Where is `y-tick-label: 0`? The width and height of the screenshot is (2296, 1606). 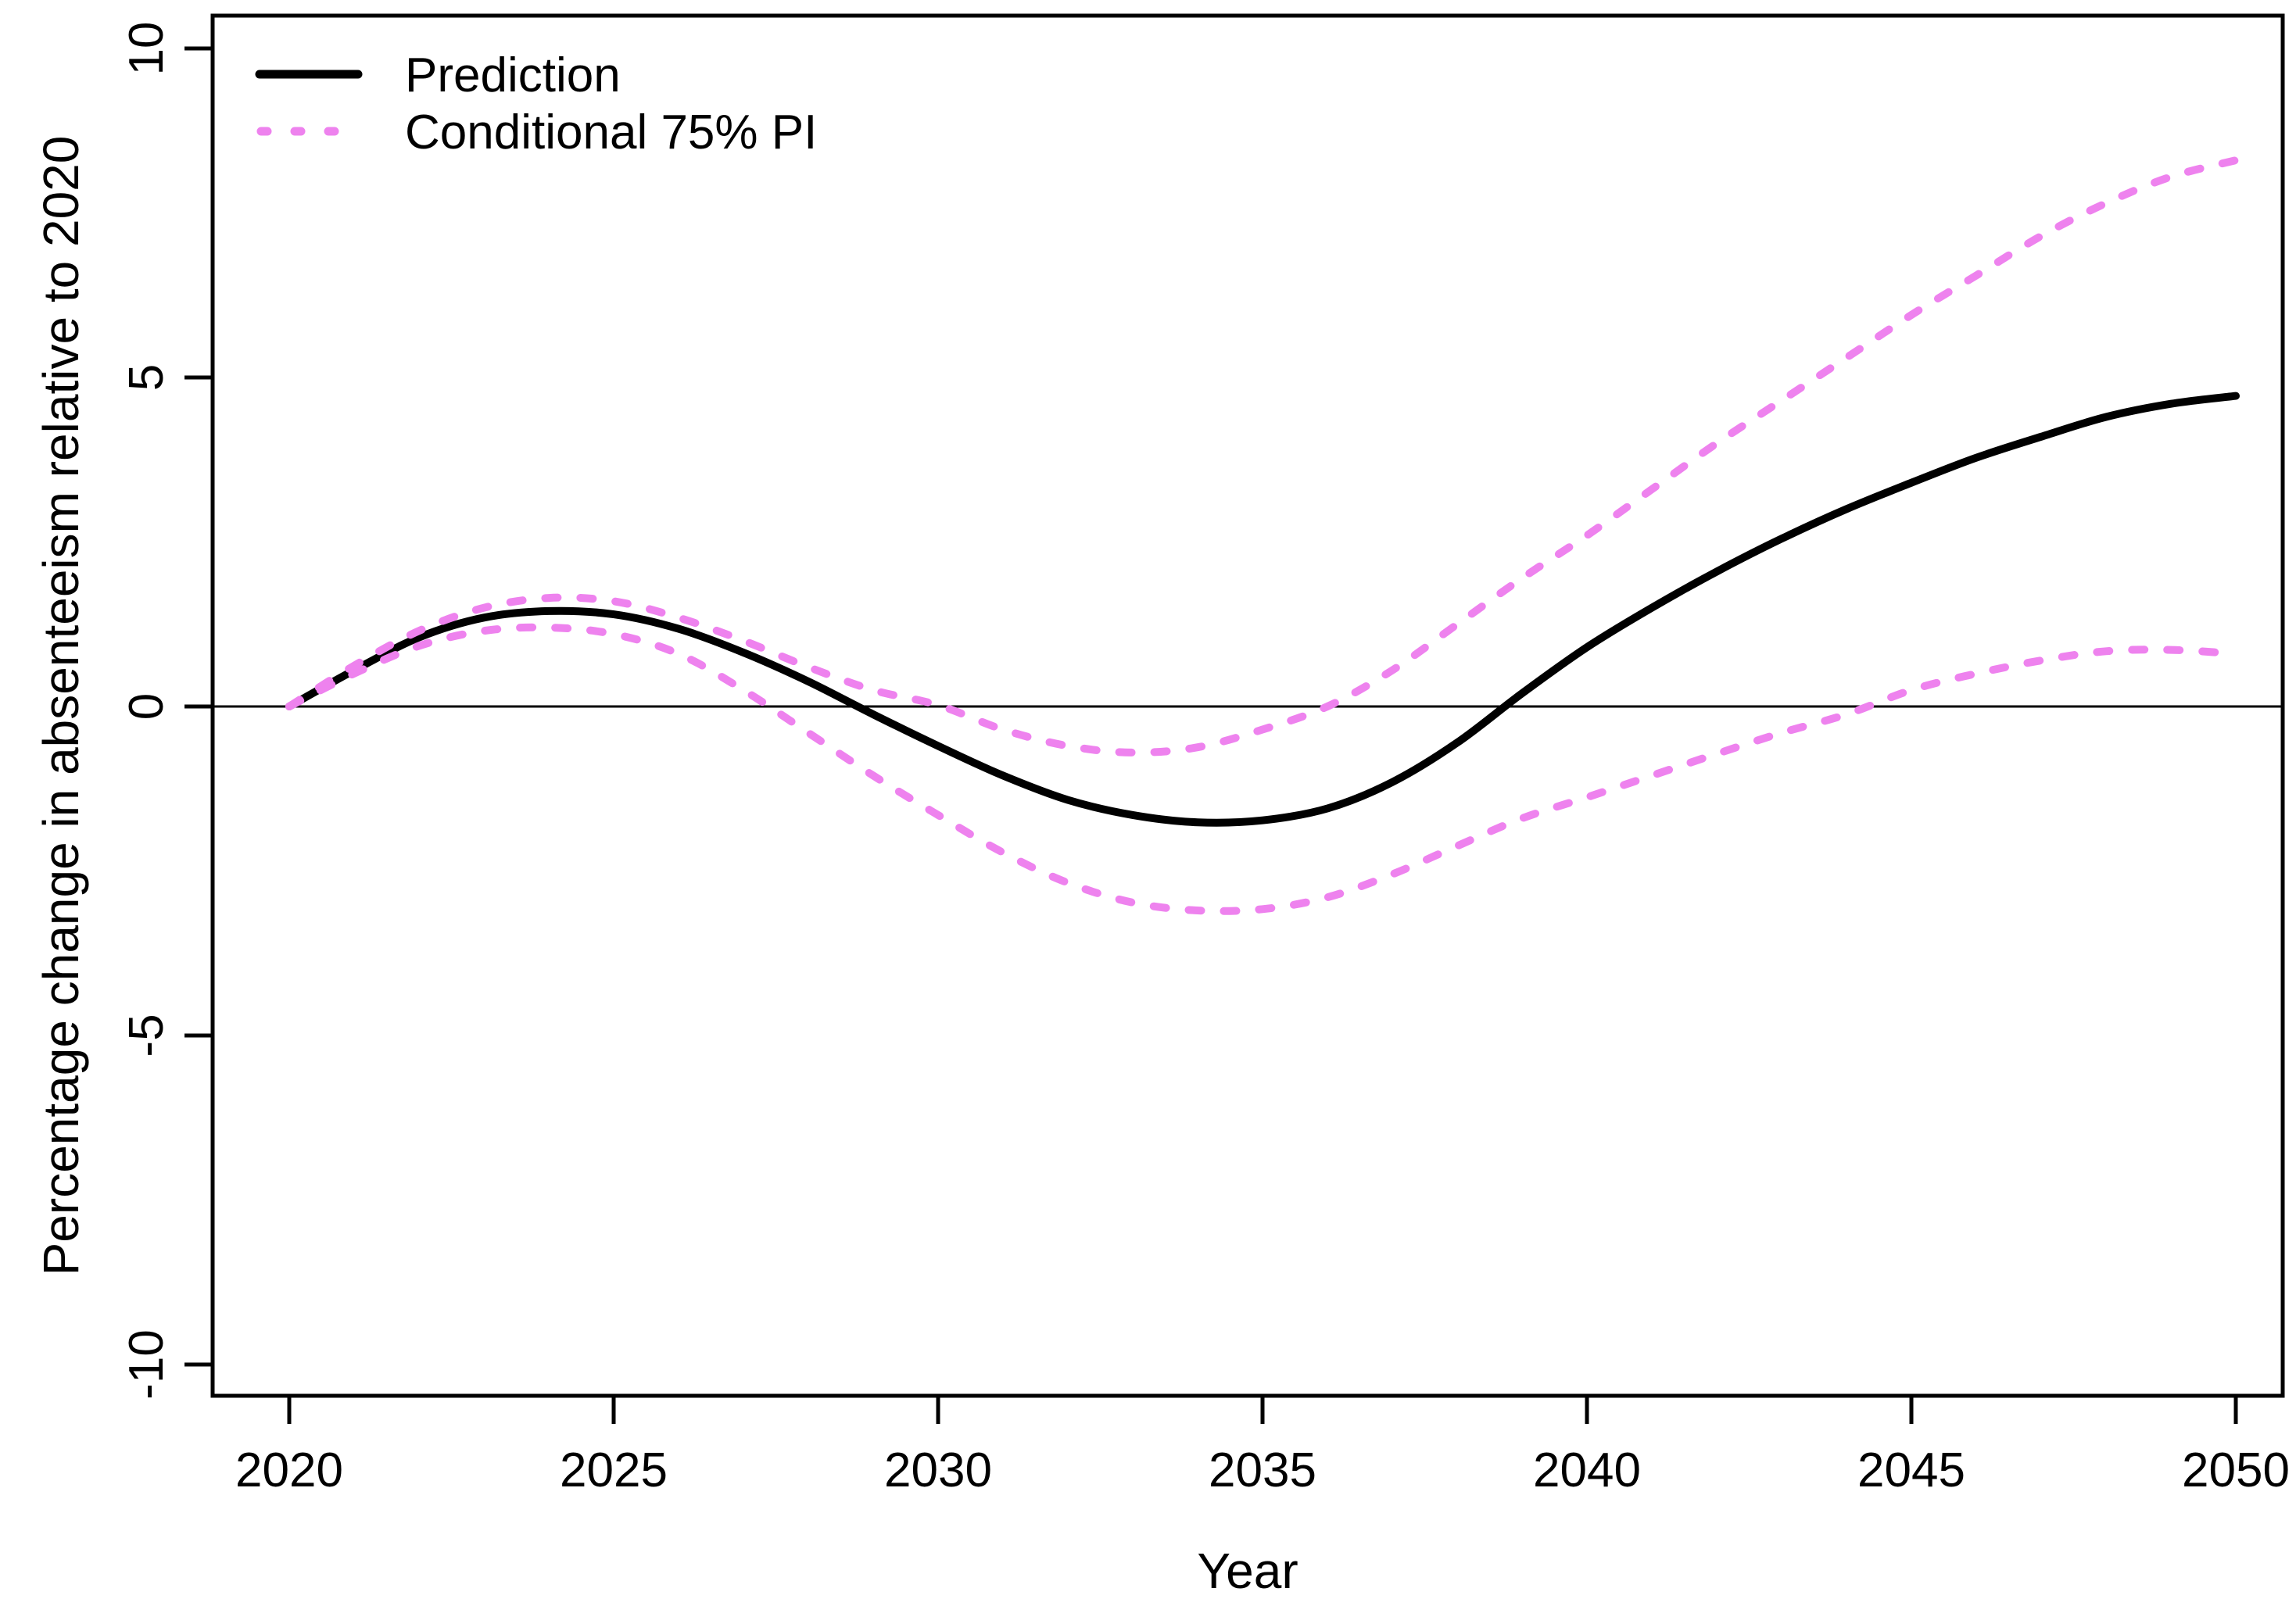
y-tick-label: 0 is located at coordinates (147, 706).